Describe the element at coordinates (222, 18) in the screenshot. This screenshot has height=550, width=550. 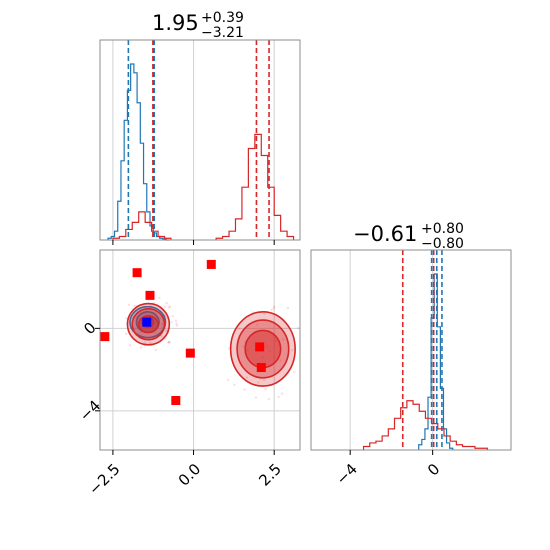
I see `title-top-left-plus: +0.39` at that location.